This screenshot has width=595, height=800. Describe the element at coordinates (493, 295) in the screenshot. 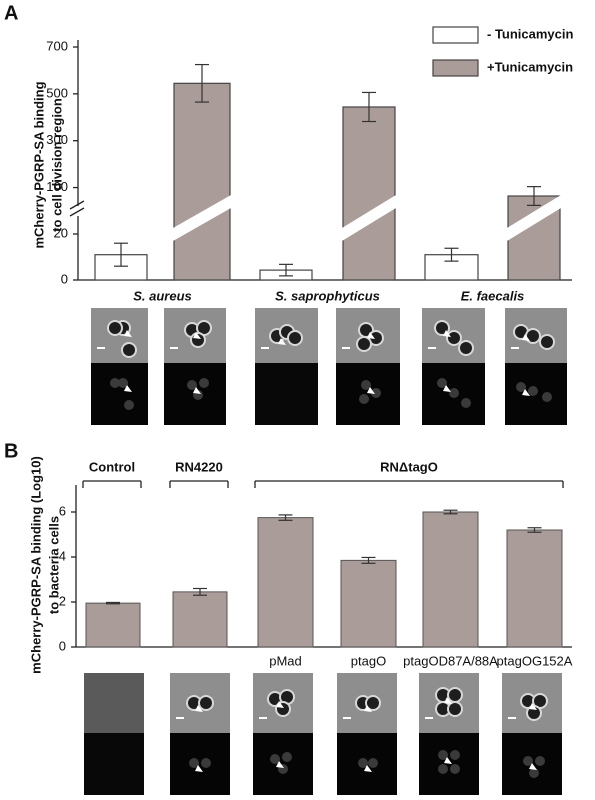

I see `x-tick-label: E. faecalis` at that location.